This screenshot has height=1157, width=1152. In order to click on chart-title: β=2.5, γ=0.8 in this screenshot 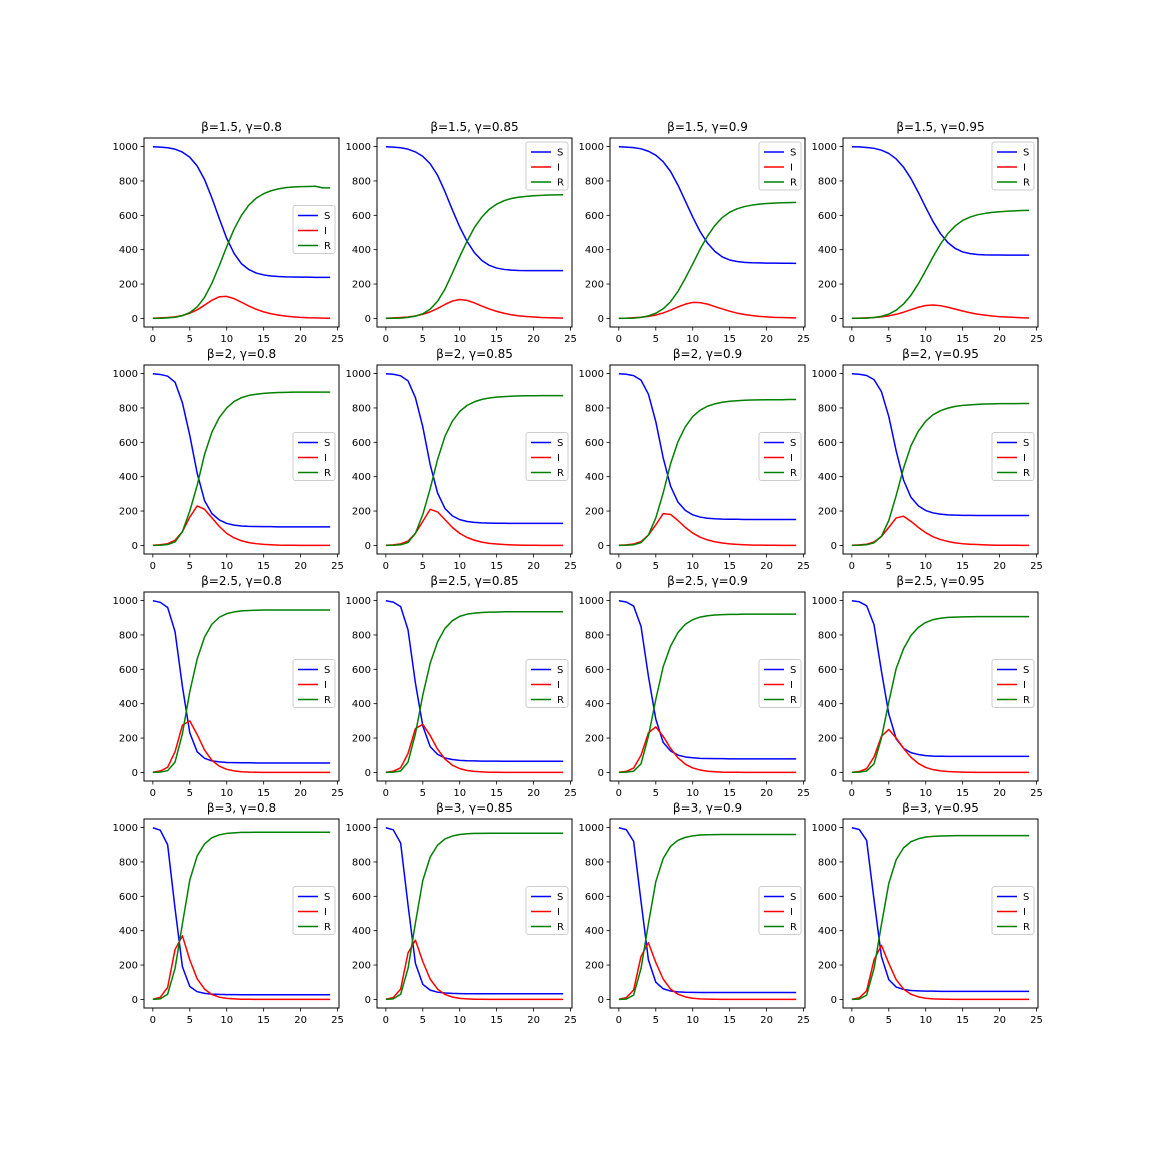, I will do `click(241, 581)`.